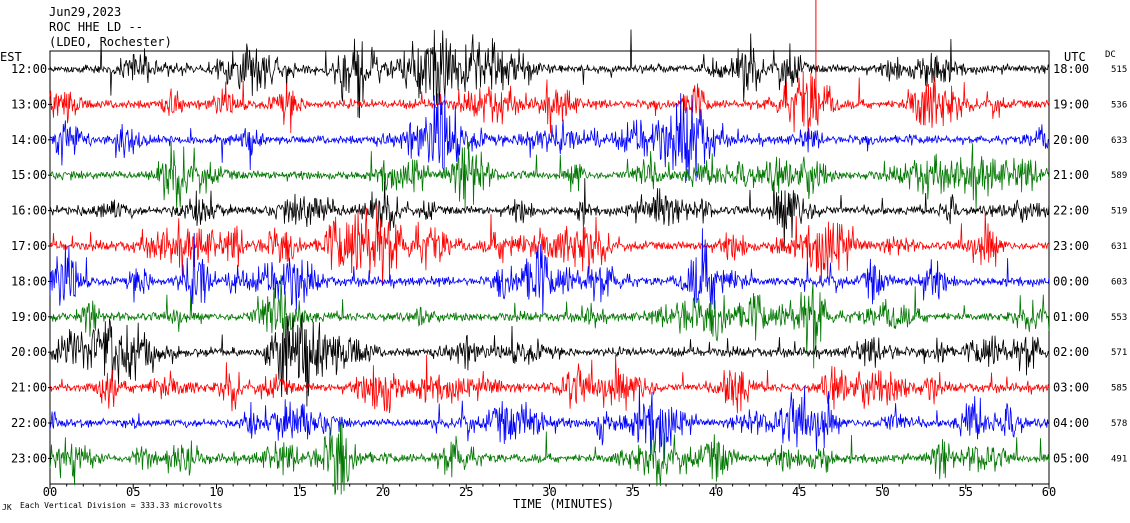 The height and width of the screenshot is (523, 1130). What do you see at coordinates (300, 492) in the screenshot?
I see `x-tick-label: 15` at bounding box center [300, 492].